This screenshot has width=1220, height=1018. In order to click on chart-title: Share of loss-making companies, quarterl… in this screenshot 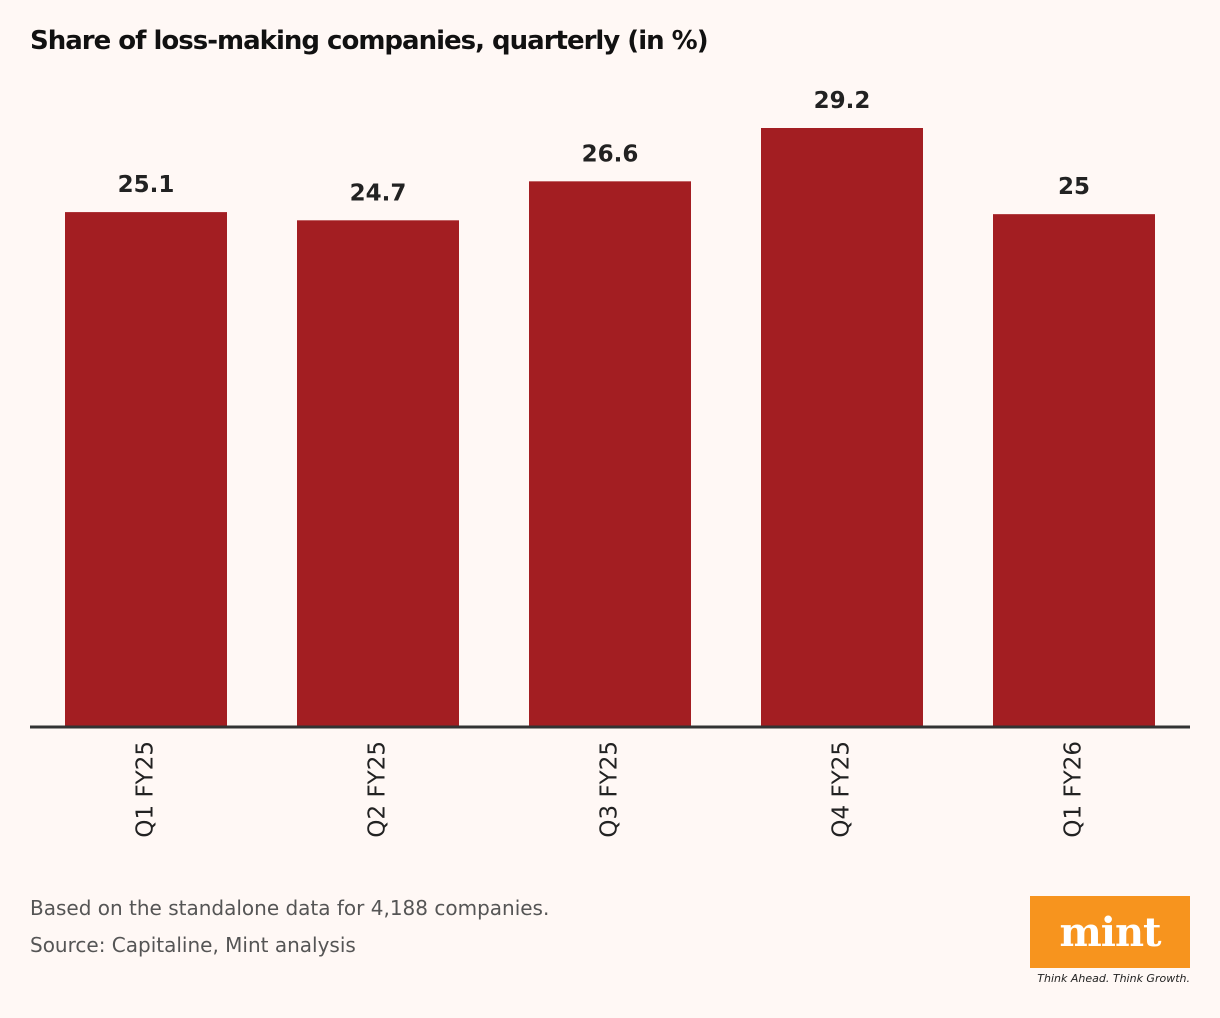, I will do `click(369, 41)`.